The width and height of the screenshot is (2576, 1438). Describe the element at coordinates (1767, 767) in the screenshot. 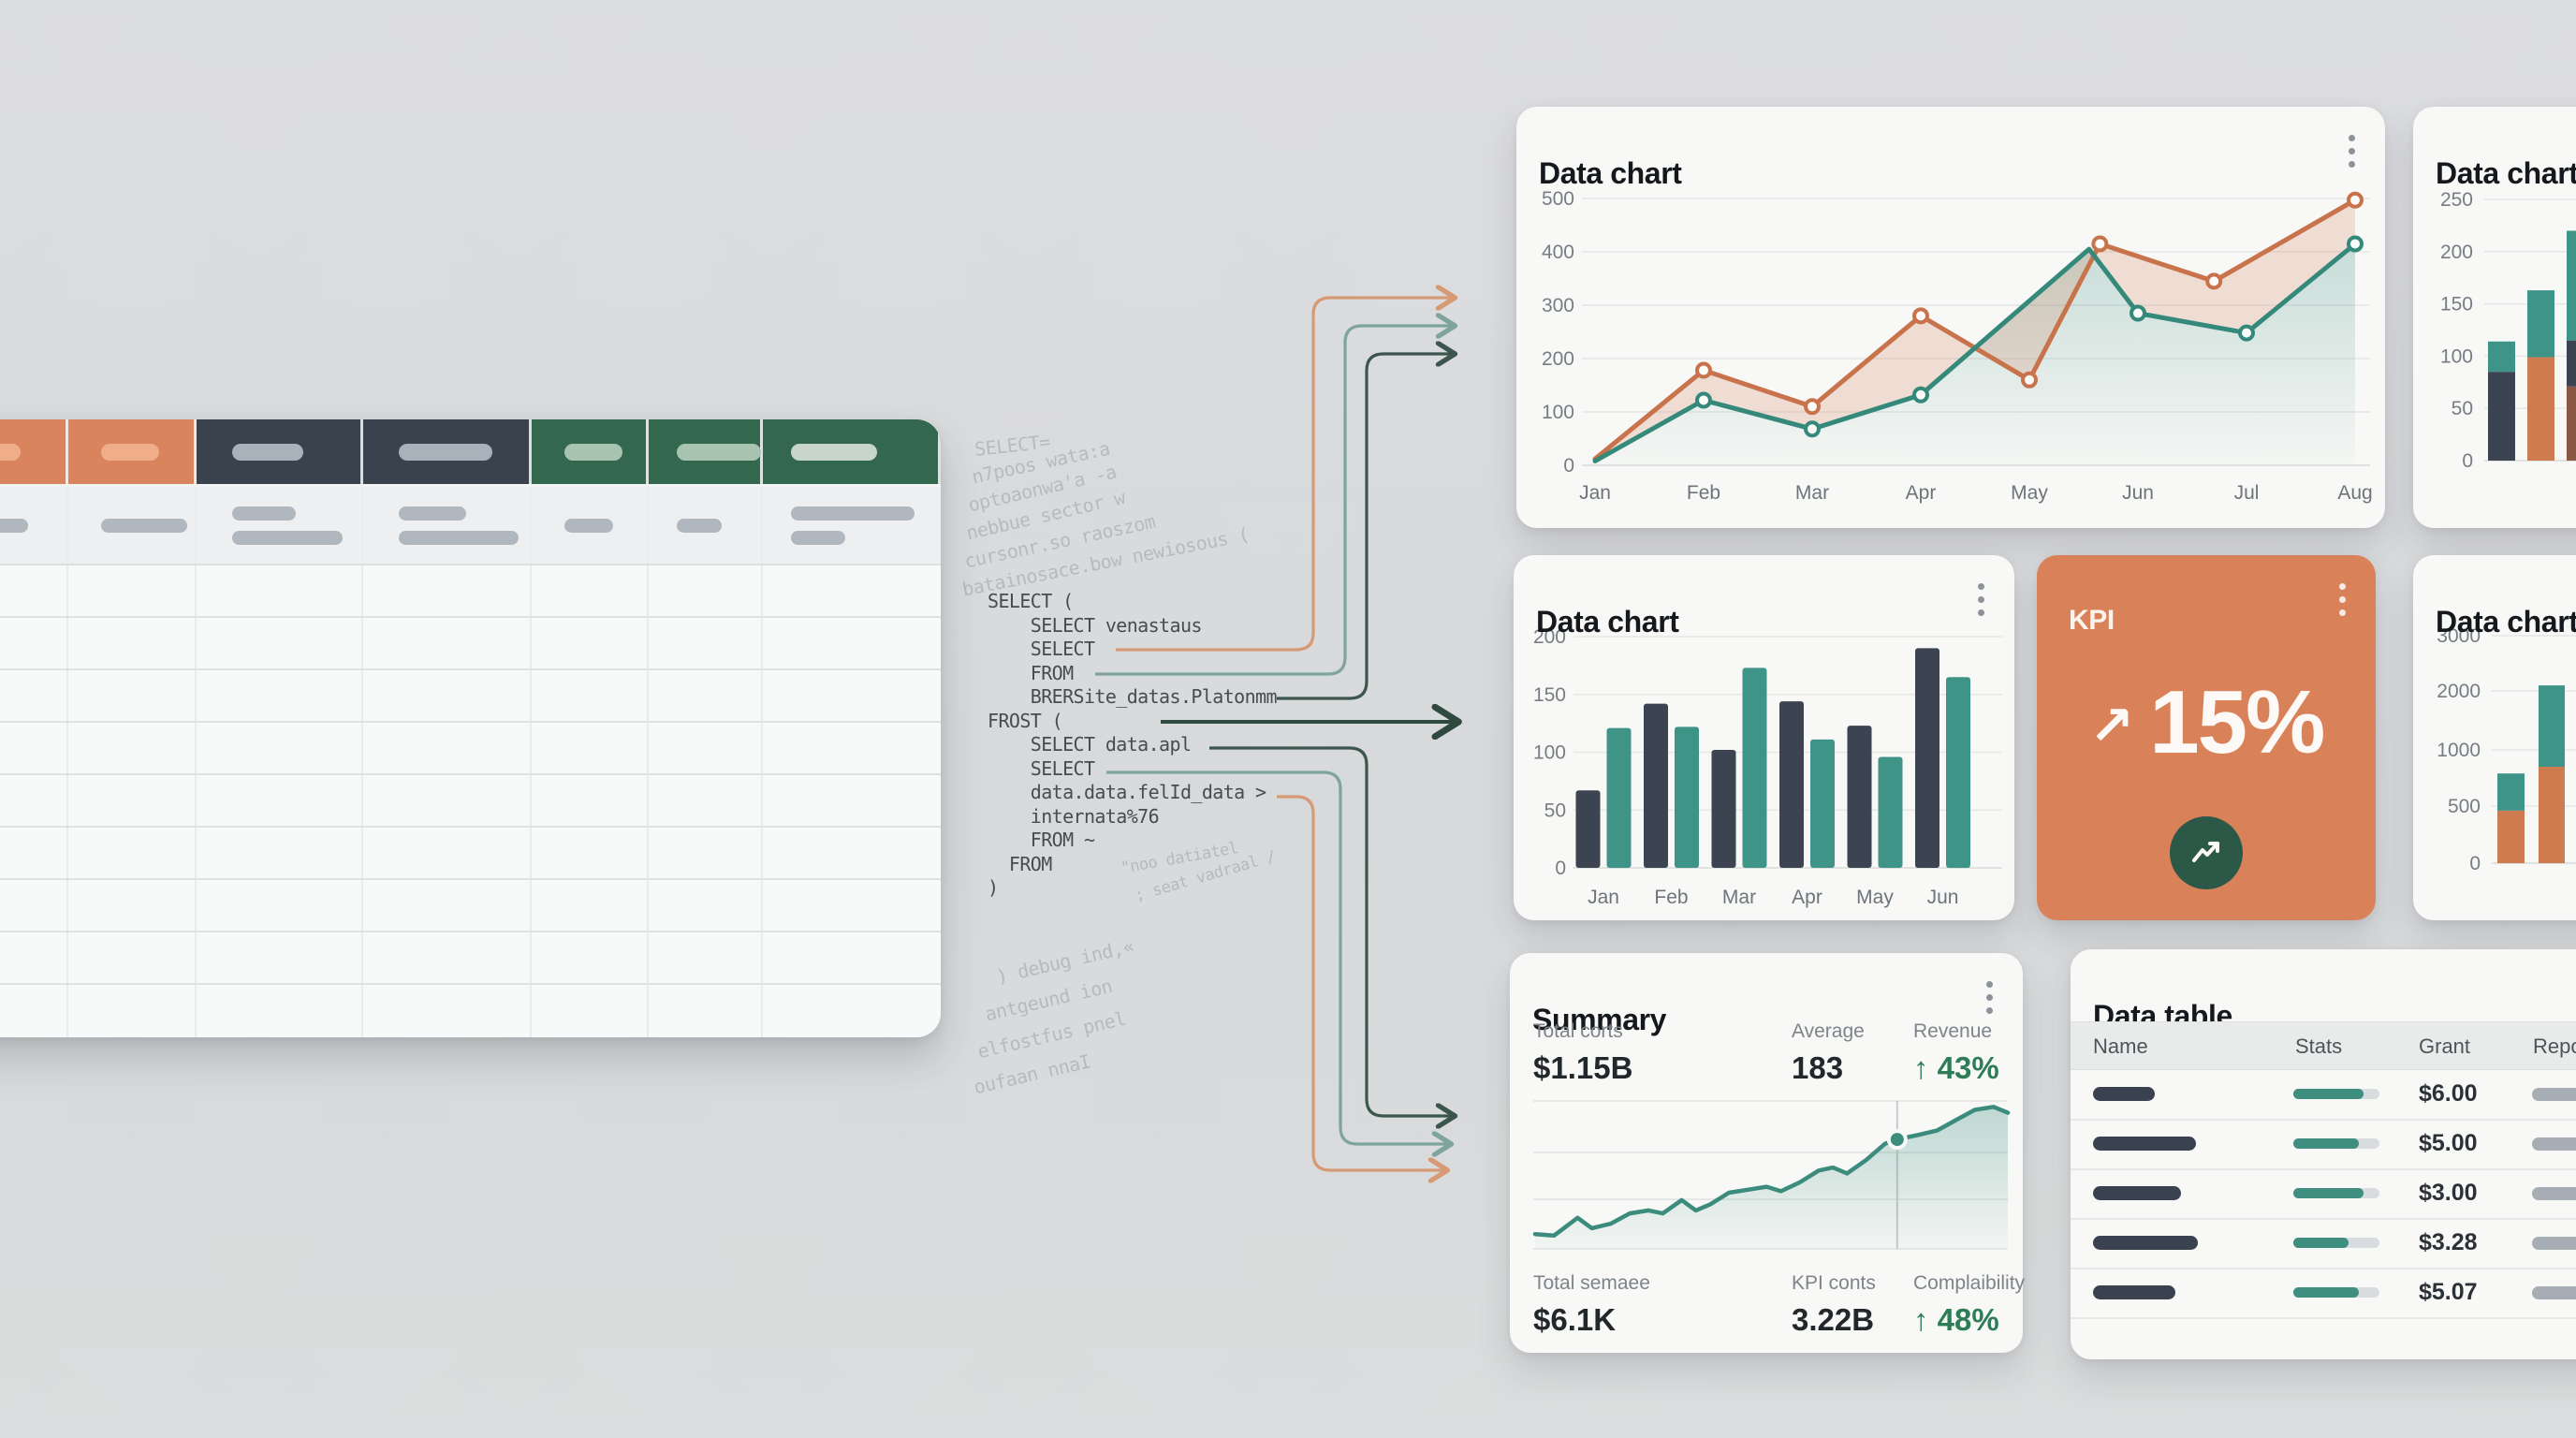

I see `bar-chart-svg: 0 50 100 150 200 Jan Feb Mar Apr May Jun` at that location.